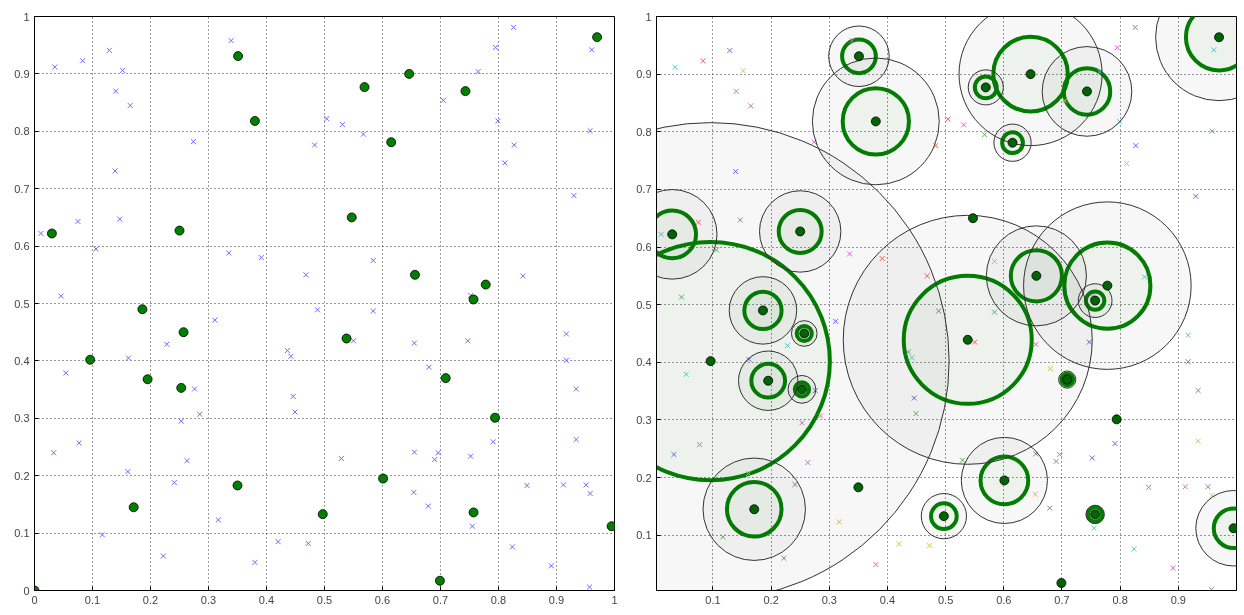  Describe the element at coordinates (26, 590) in the screenshot. I see `y-tick-label: 0` at that location.